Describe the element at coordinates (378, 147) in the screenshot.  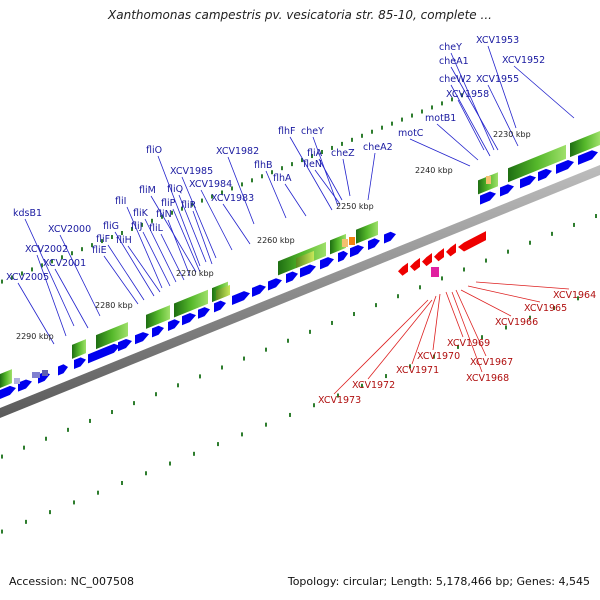
I see `forward-gene-label: cheA2` at that location.